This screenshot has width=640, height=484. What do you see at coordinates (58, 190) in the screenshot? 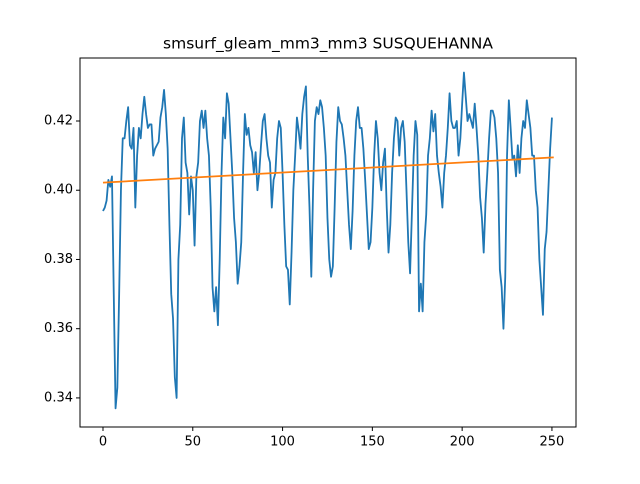
I see `y-tick-label: 0.40` at bounding box center [58, 190].